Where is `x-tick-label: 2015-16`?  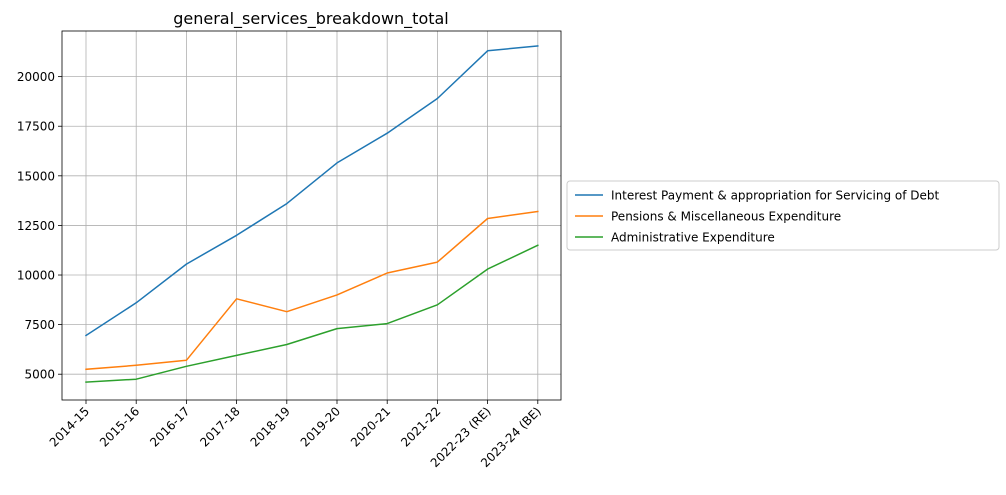
x-tick-label: 2015-16 is located at coordinates (119, 426).